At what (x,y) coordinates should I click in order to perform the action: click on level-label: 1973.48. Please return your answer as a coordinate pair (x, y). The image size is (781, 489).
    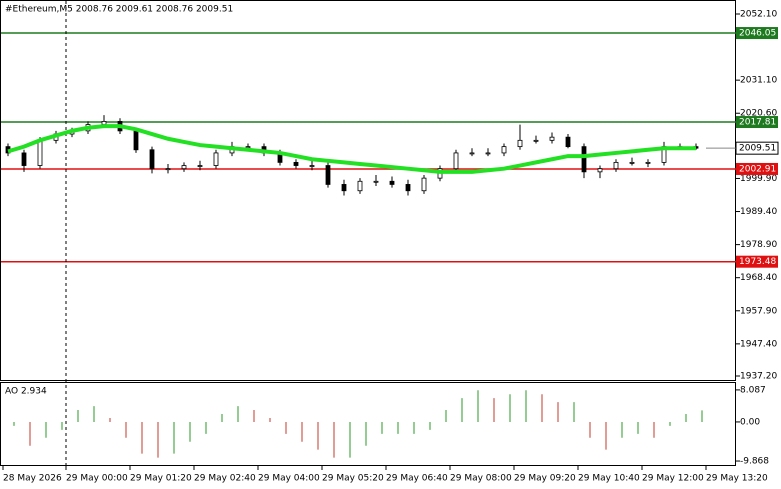
    Looking at the image, I should click on (757, 262).